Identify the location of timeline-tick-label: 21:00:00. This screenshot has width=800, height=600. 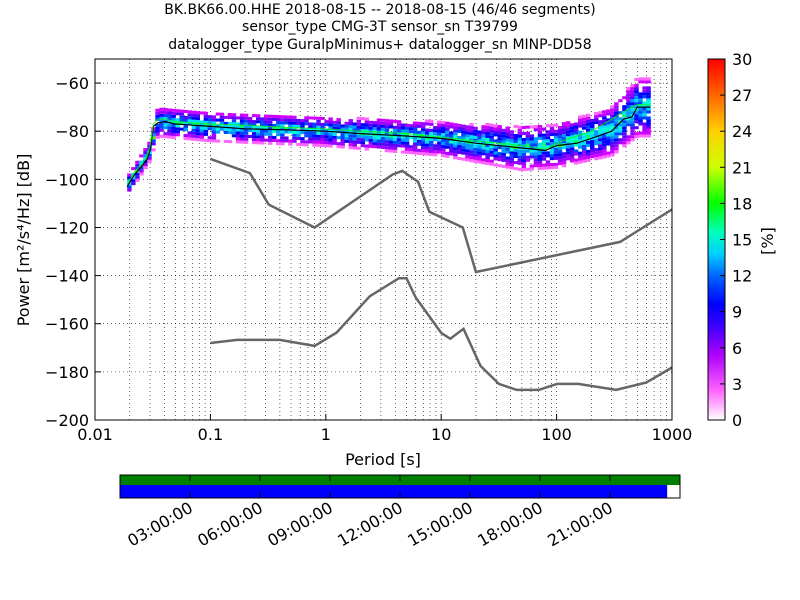
(580, 524).